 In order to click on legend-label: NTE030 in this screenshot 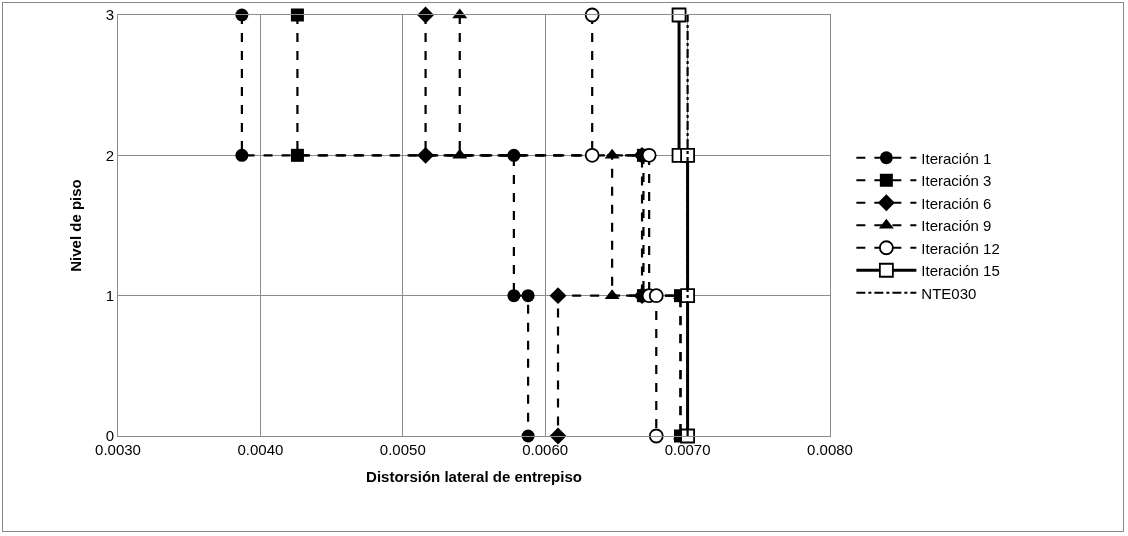, I will do `click(949, 293)`.